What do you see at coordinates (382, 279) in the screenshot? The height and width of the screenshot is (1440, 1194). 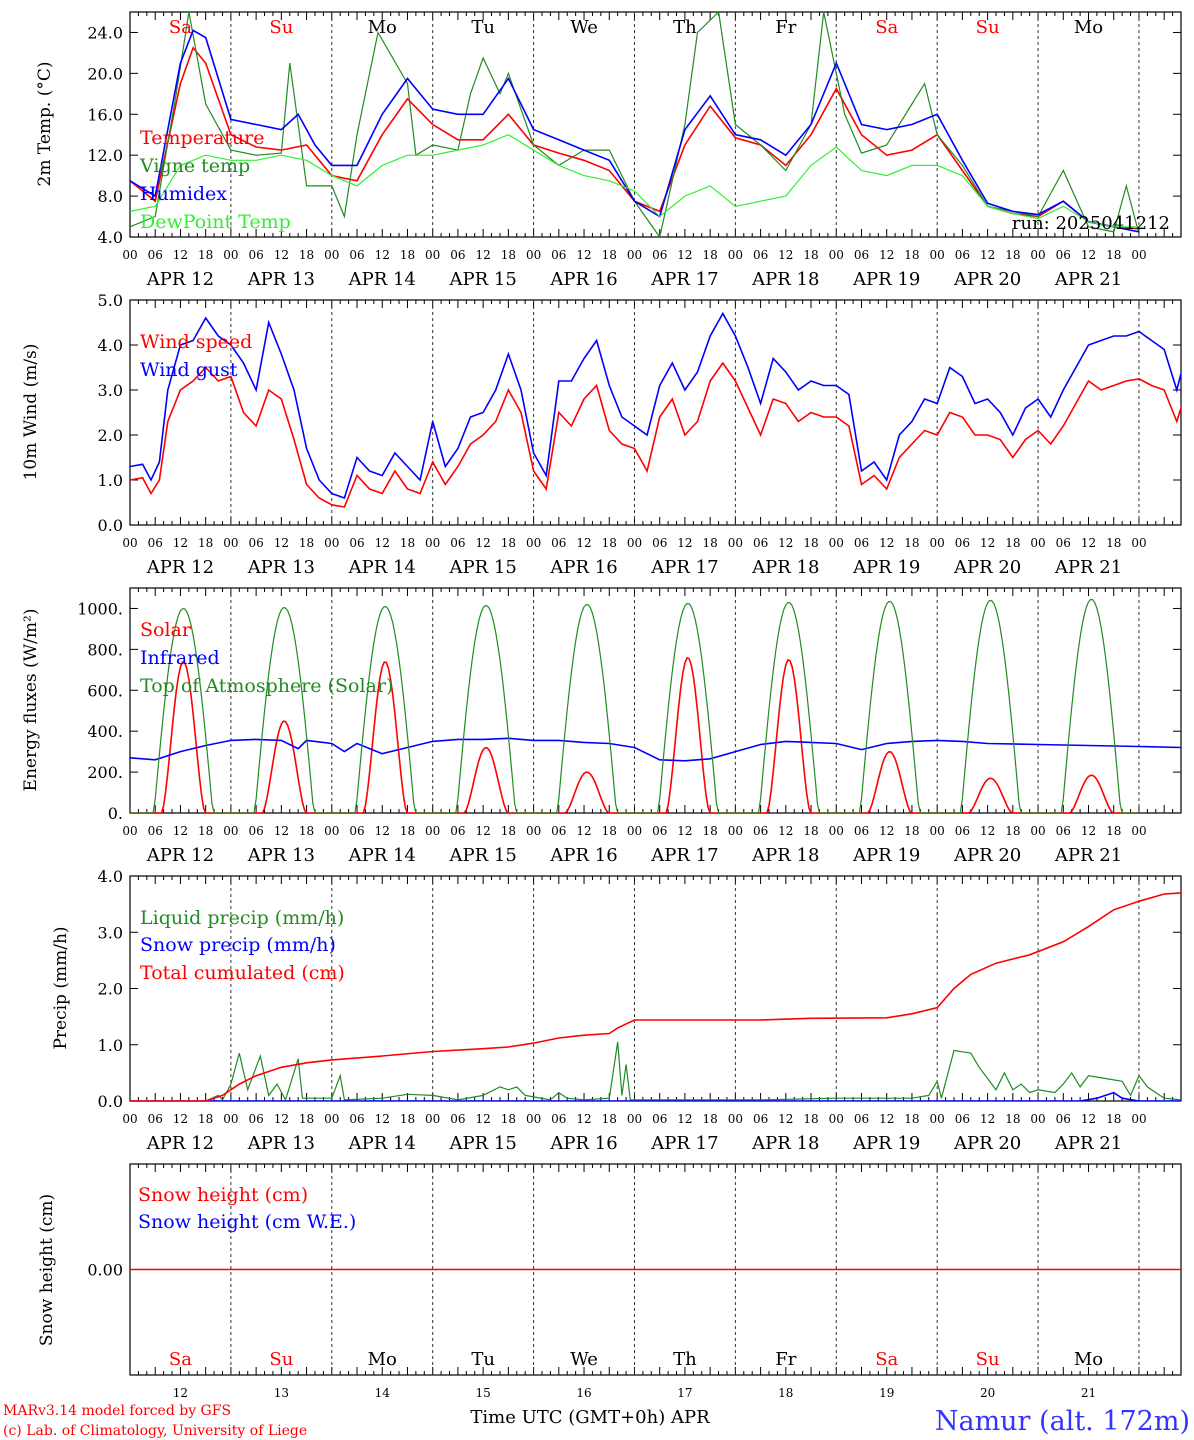 I see `date-label: APR 14` at bounding box center [382, 279].